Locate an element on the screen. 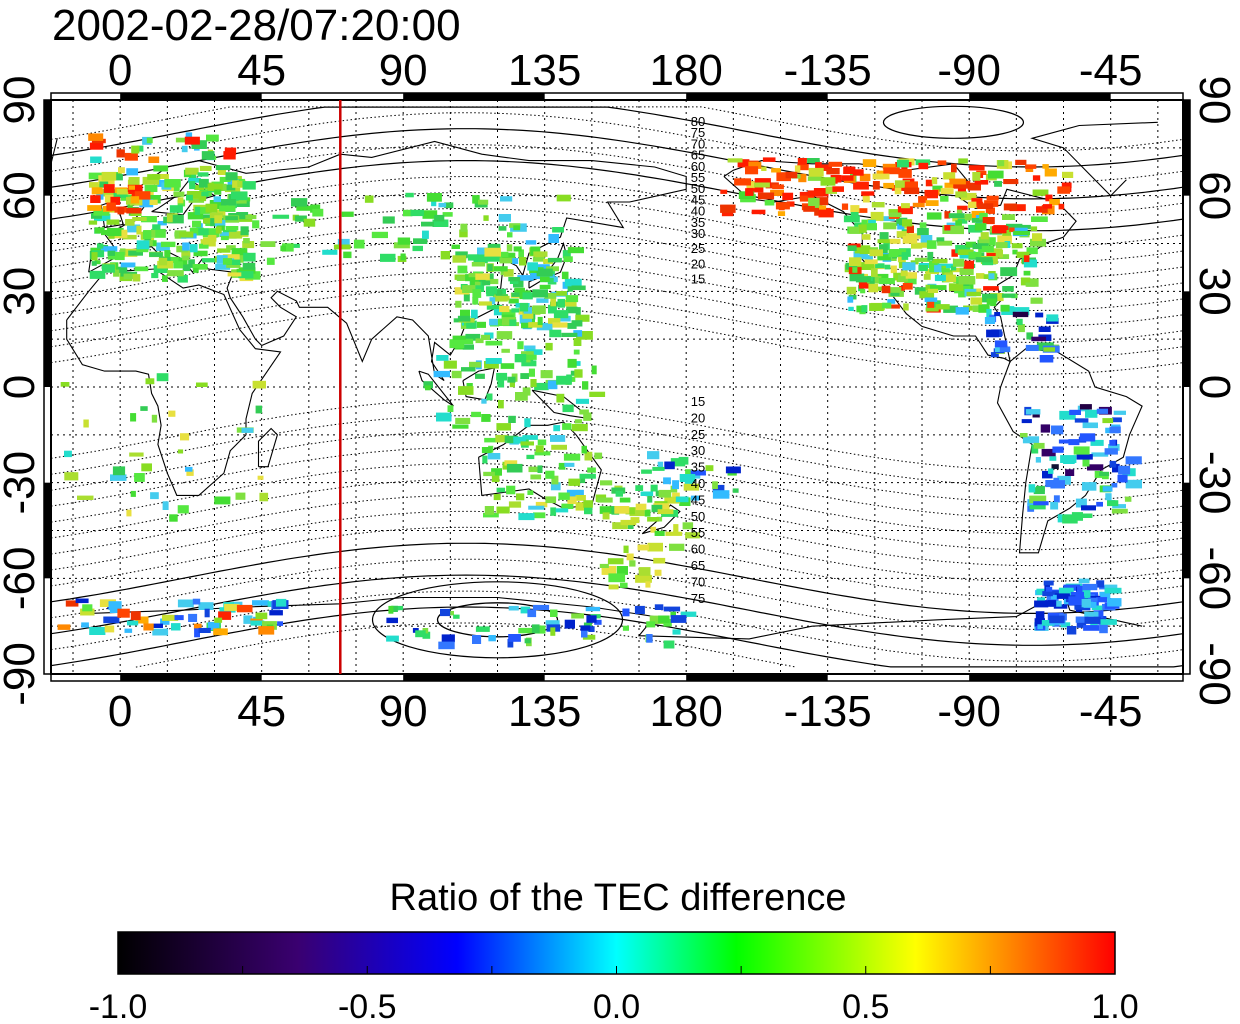 This screenshot has height=1024, width=1240. contour-label: 70 is located at coordinates (698, 581).